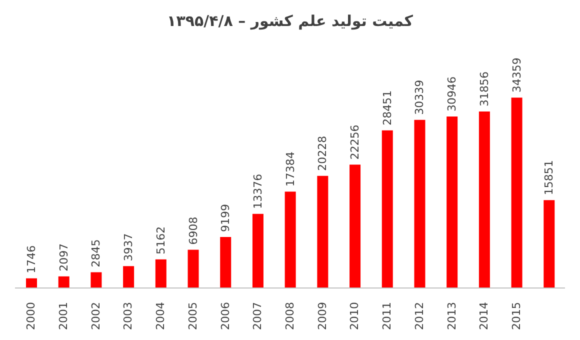  Describe the element at coordinates (96, 253) in the screenshot. I see `data-label: 2845` at that location.